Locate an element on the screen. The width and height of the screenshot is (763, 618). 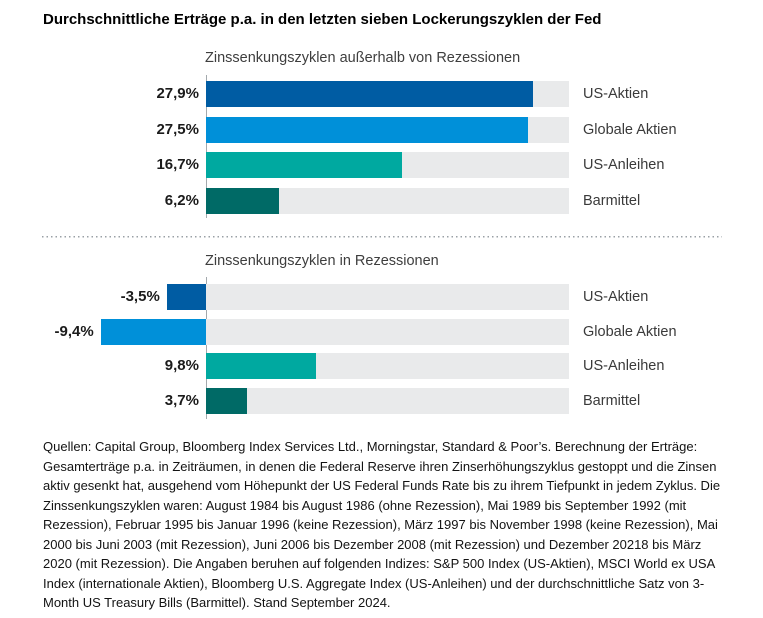
bar-row: 16,7% US-Anleihen is located at coordinates (381, 165).